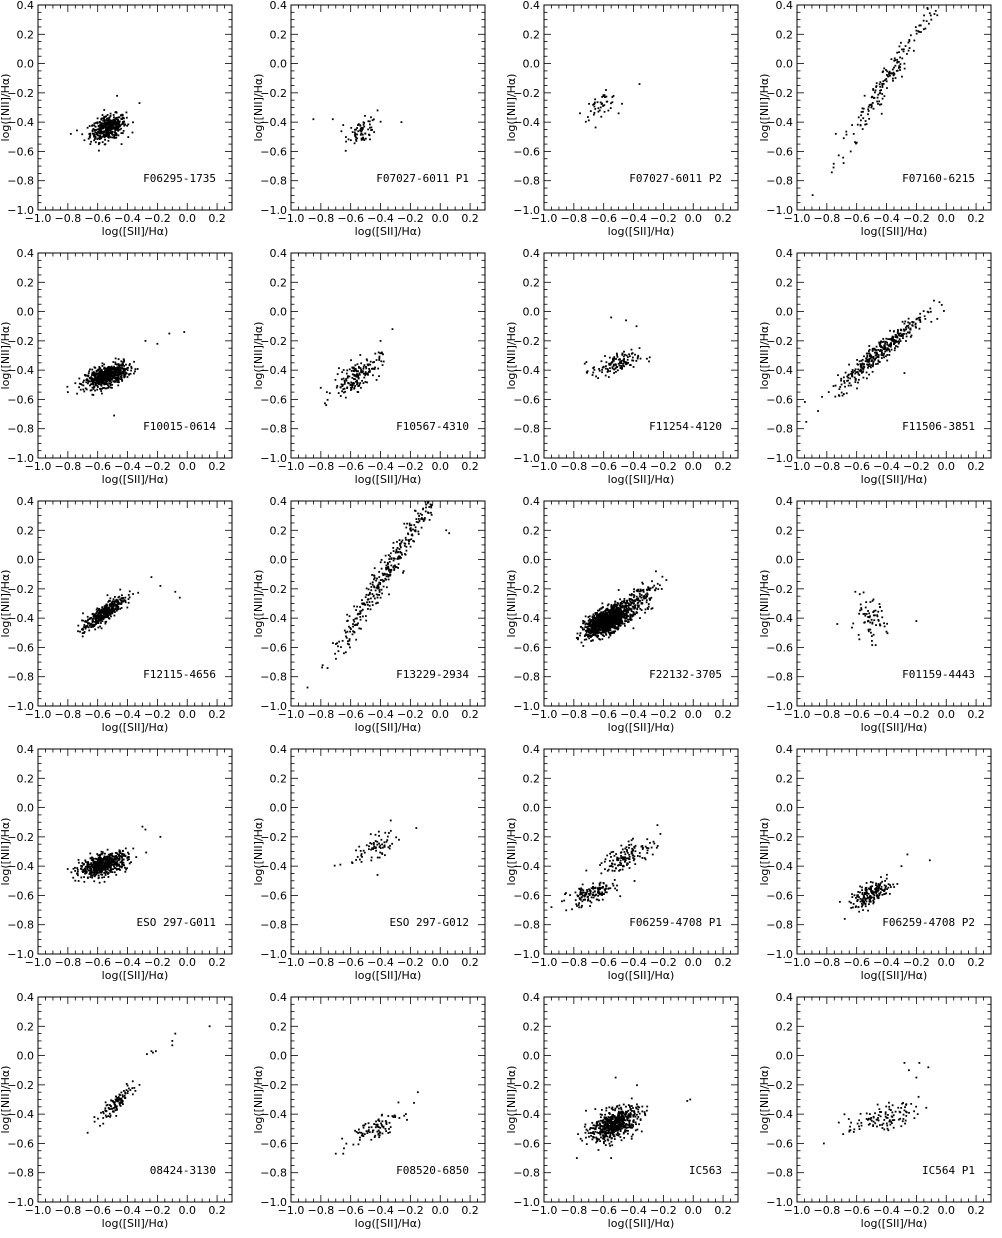 The height and width of the screenshot is (1238, 1002). What do you see at coordinates (38, 466) in the screenshot?
I see `x-tick-label: −1.0` at bounding box center [38, 466].